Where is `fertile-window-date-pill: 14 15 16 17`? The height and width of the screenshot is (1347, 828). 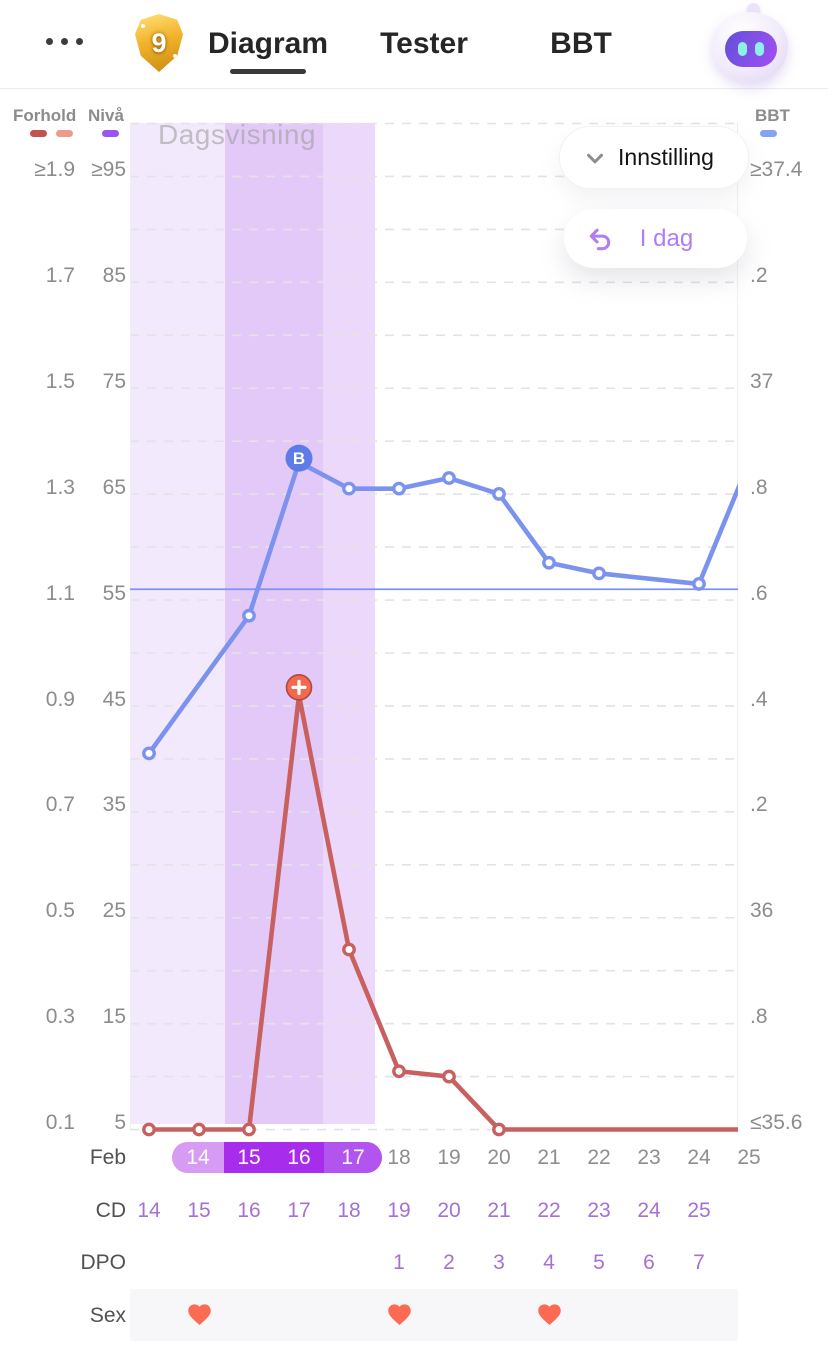 fertile-window-date-pill: 14 15 16 17 is located at coordinates (277, 1157).